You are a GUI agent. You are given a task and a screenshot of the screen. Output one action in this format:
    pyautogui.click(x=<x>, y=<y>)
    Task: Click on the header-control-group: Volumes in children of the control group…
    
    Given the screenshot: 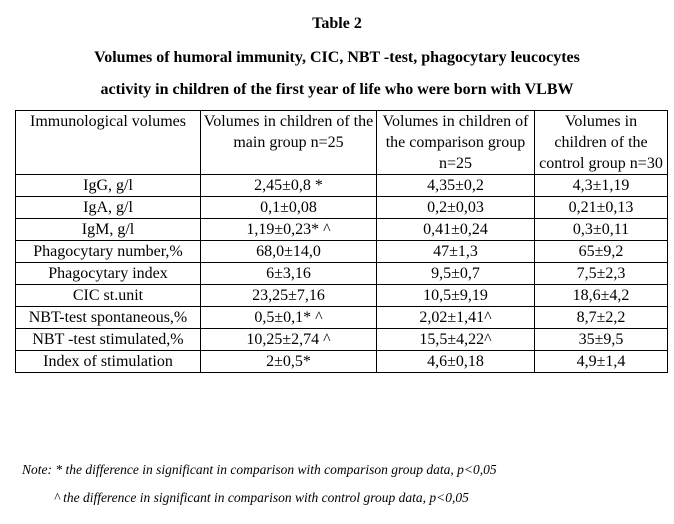 What is the action you would take?
    pyautogui.click(x=601, y=142)
    